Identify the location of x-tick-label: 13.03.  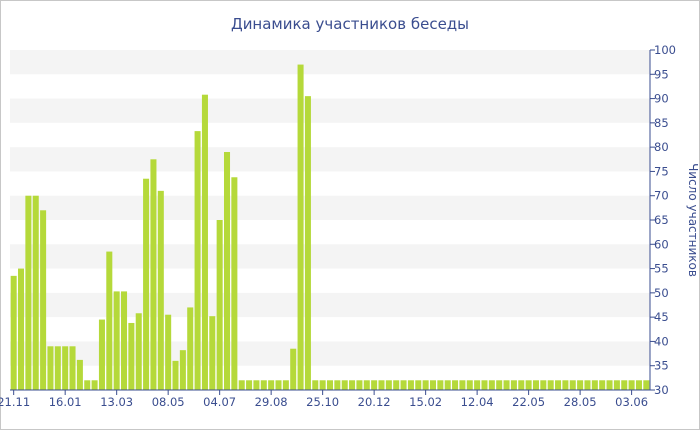
(116, 402).